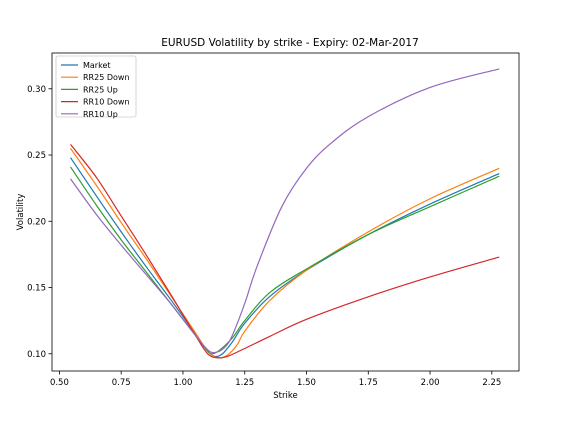  I want to click on legend-label-rr10-up: RR10 Up, so click(100, 114).